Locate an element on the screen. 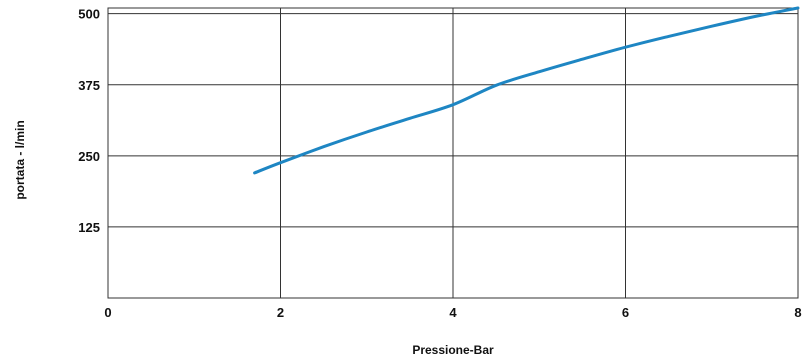 The image size is (806, 360). x-tick-label: 0 is located at coordinates (107, 312).